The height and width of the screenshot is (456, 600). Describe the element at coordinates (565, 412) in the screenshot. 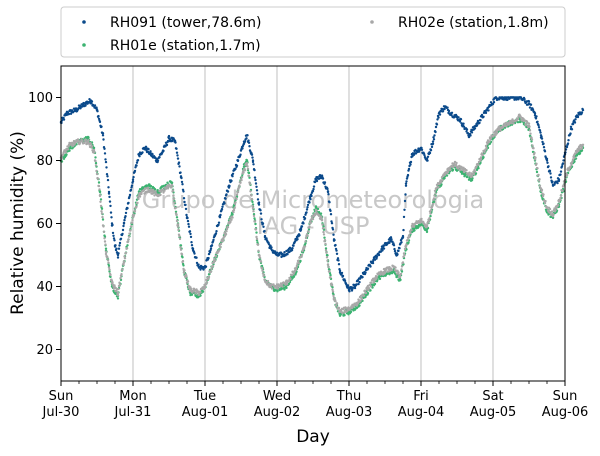

I see `x-tick-label-date: Aug-06` at that location.